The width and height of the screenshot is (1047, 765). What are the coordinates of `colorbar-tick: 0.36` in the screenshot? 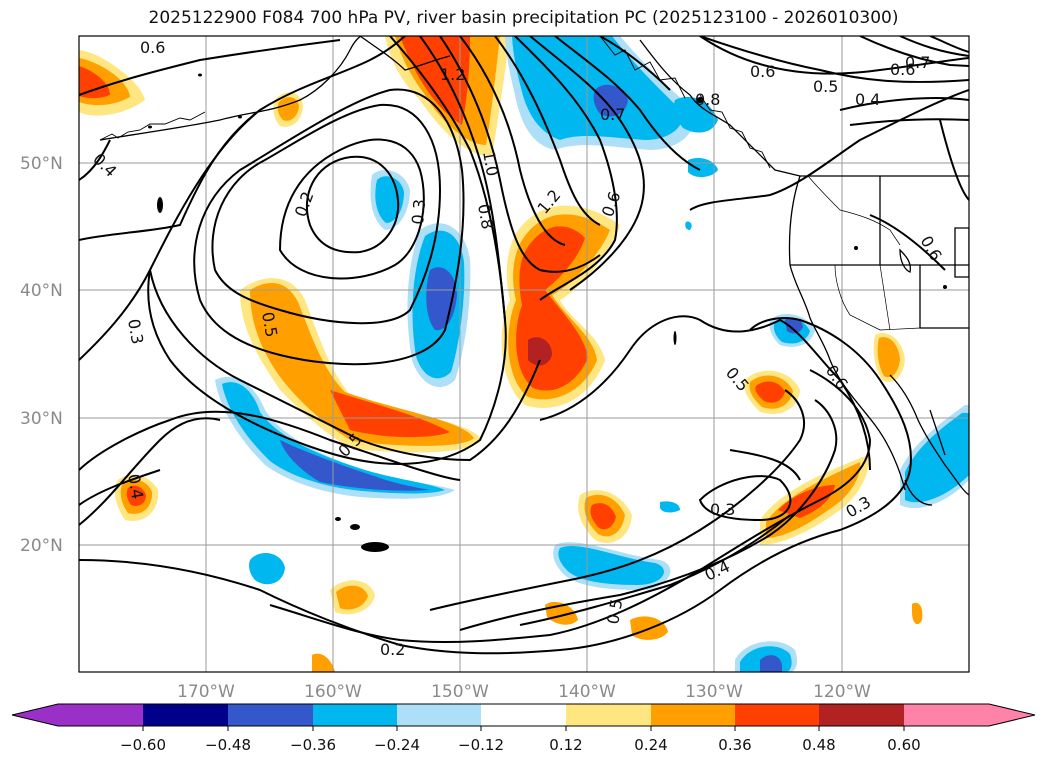 It's located at (734, 745).